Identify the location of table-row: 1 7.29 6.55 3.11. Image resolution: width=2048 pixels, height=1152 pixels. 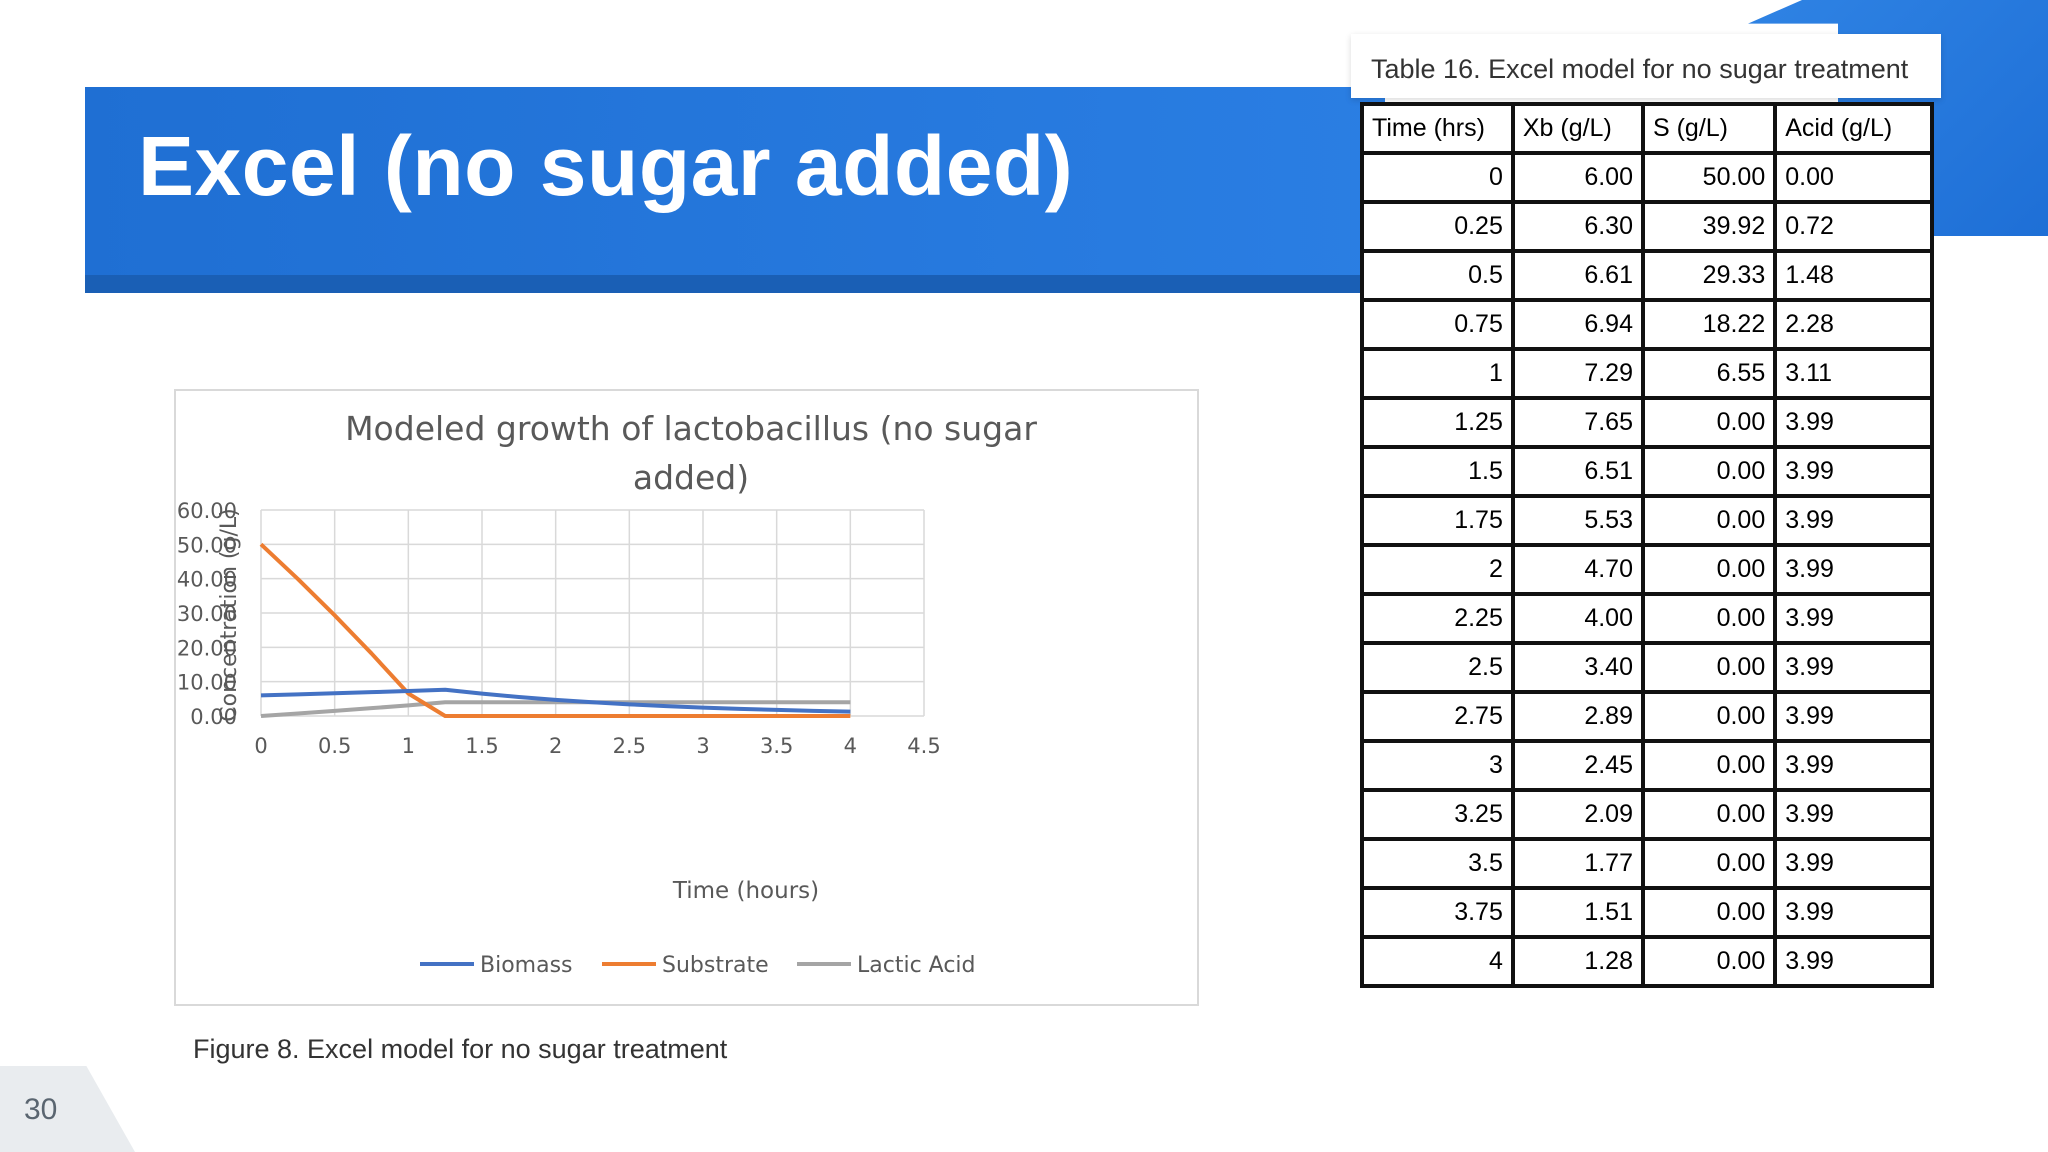
(1647, 373).